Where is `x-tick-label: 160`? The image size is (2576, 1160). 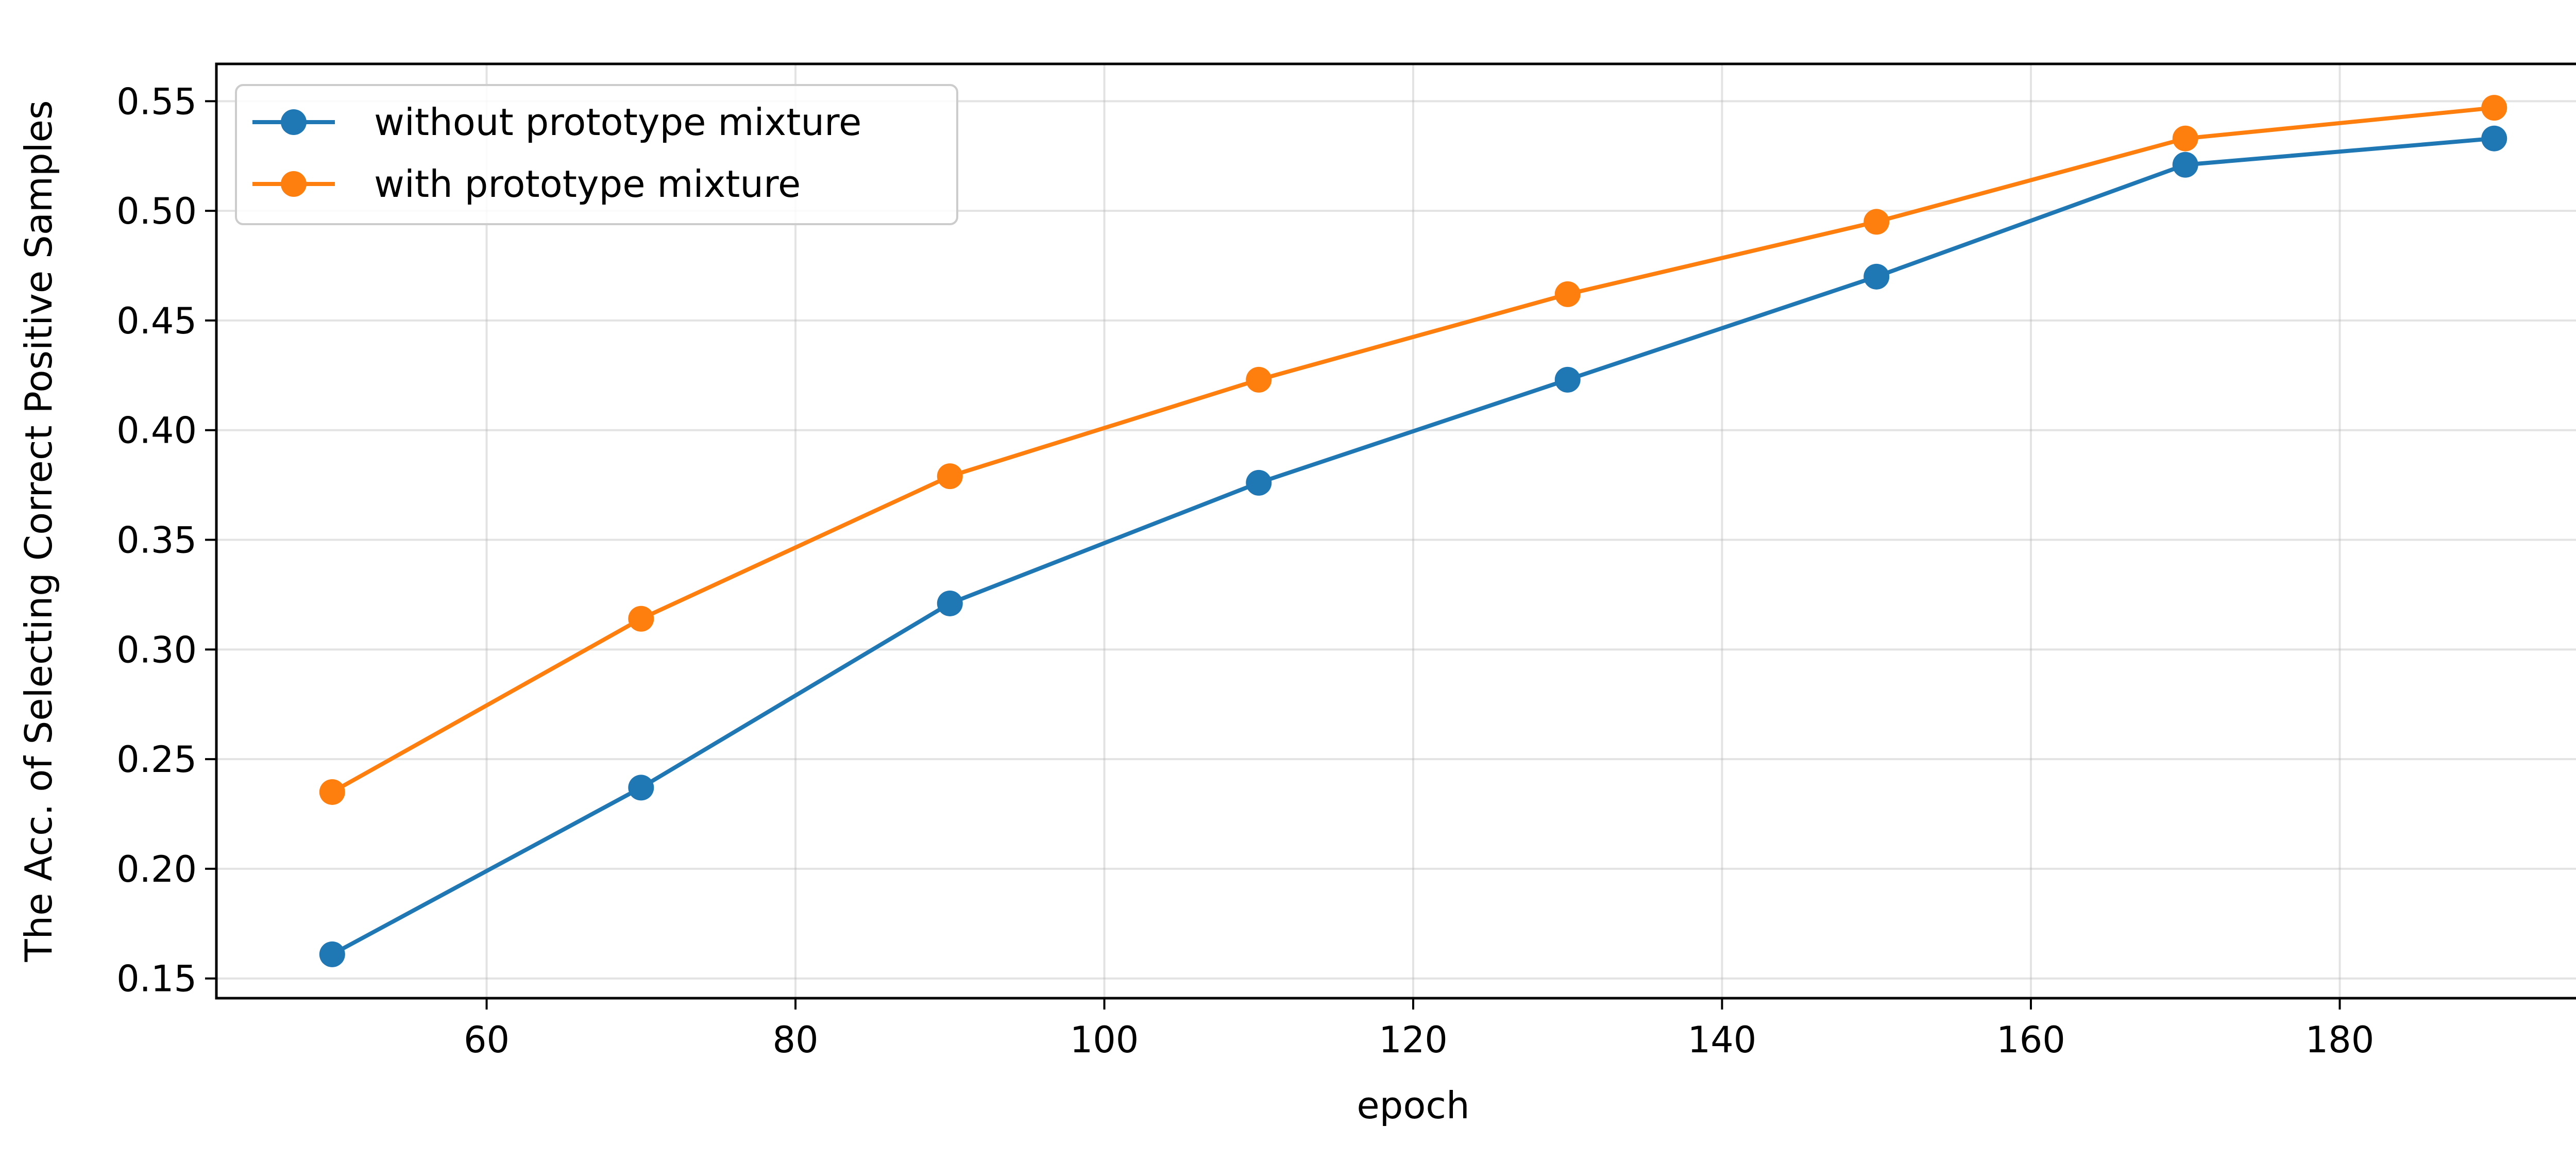
x-tick-label: 160 is located at coordinates (2030, 1040).